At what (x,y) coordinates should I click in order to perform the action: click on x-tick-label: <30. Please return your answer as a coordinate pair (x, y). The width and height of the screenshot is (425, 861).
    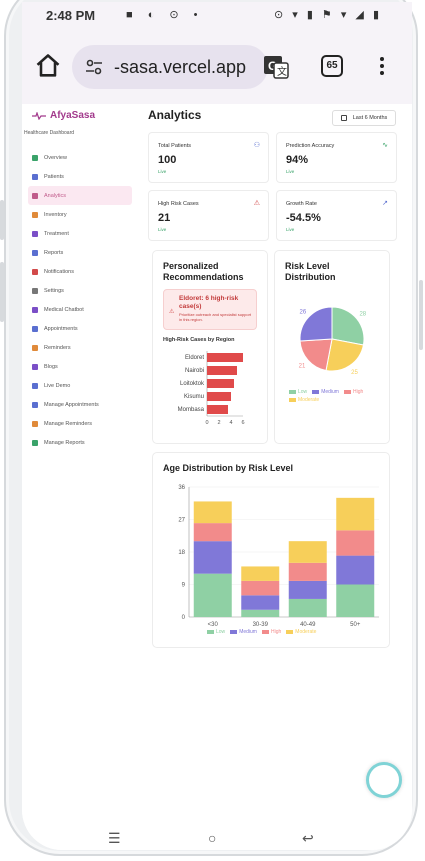
    Looking at the image, I should click on (213, 624).